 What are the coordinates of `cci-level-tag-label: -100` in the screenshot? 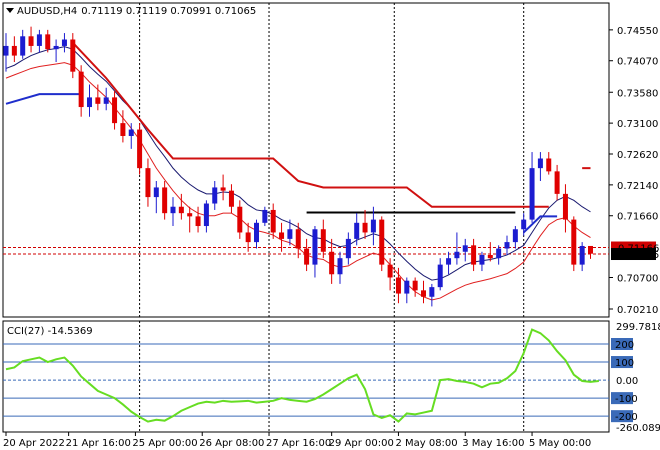 It's located at (626, 399).